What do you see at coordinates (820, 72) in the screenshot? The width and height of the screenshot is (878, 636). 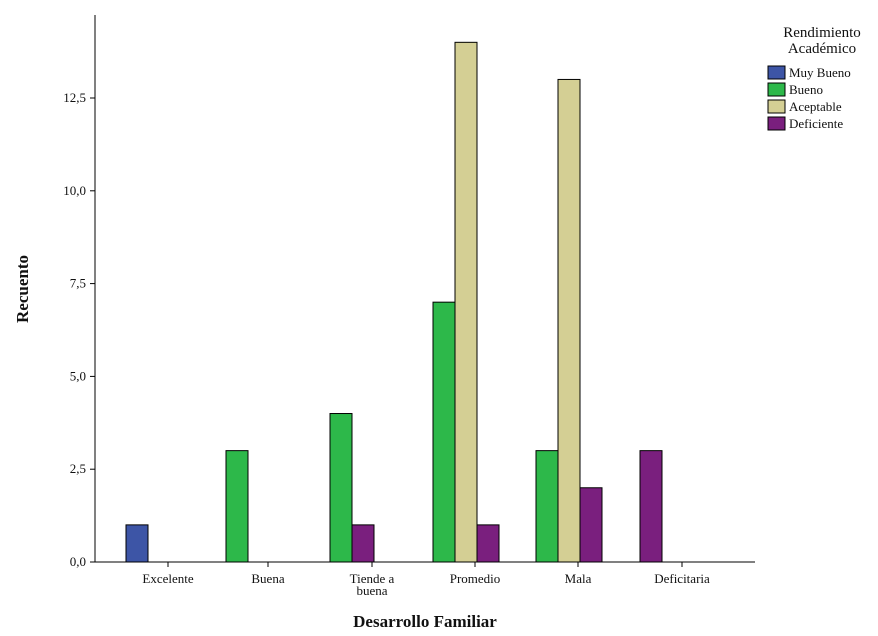 I see `legend-label: Muy Bueno` at bounding box center [820, 72].